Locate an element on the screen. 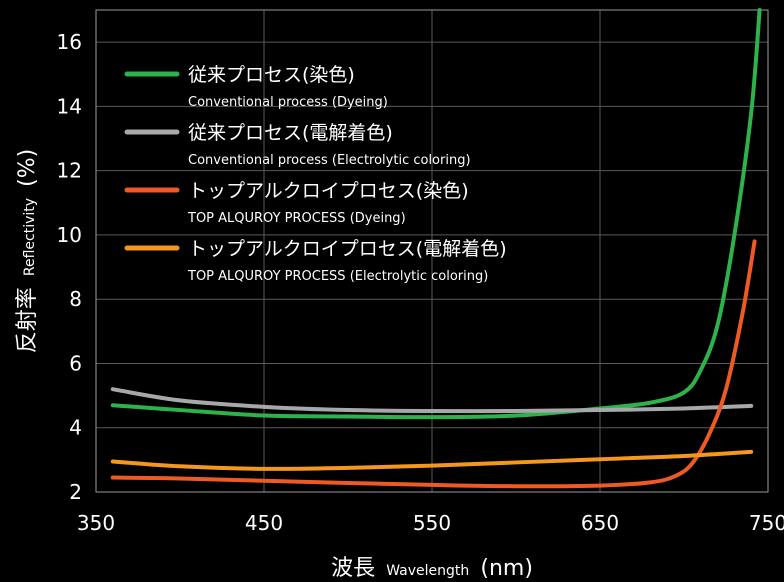 Image resolution: width=784 pixels, height=582 pixels. x-tick-label: 550 is located at coordinates (432, 523).